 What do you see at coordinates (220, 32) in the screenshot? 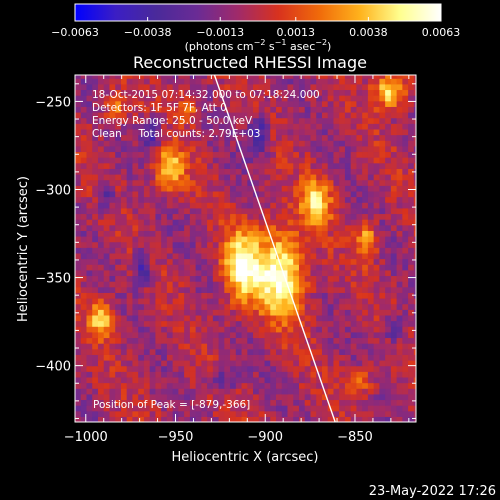
I see `colorbar-tick-label: −0.0013` at bounding box center [220, 32].